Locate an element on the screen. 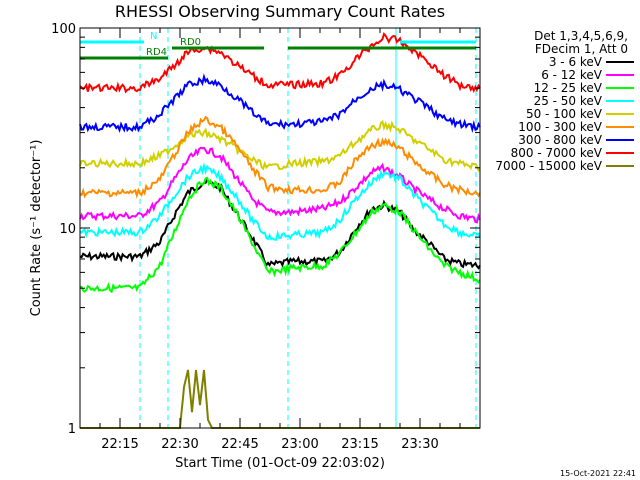  legend-label-7: 800 - 7000 keV is located at coordinates (557, 153).